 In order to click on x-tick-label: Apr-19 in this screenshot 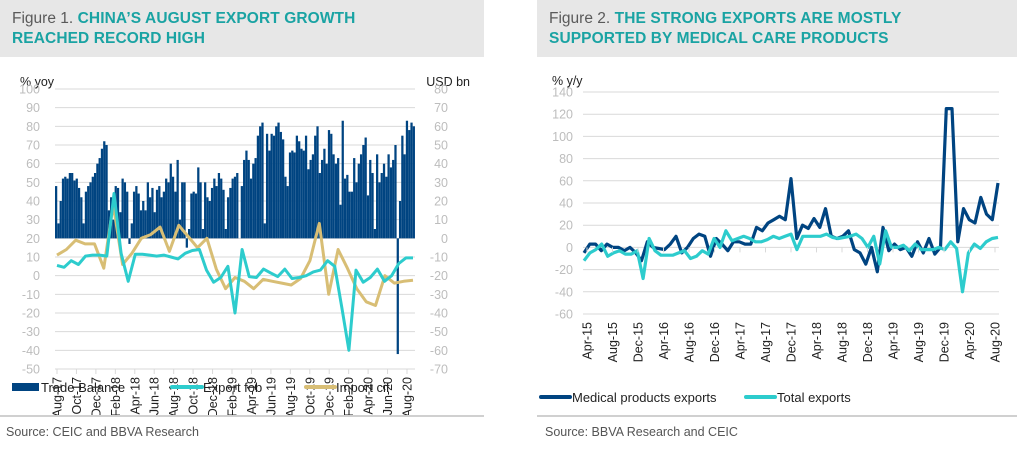, I will do `click(894, 341)`.